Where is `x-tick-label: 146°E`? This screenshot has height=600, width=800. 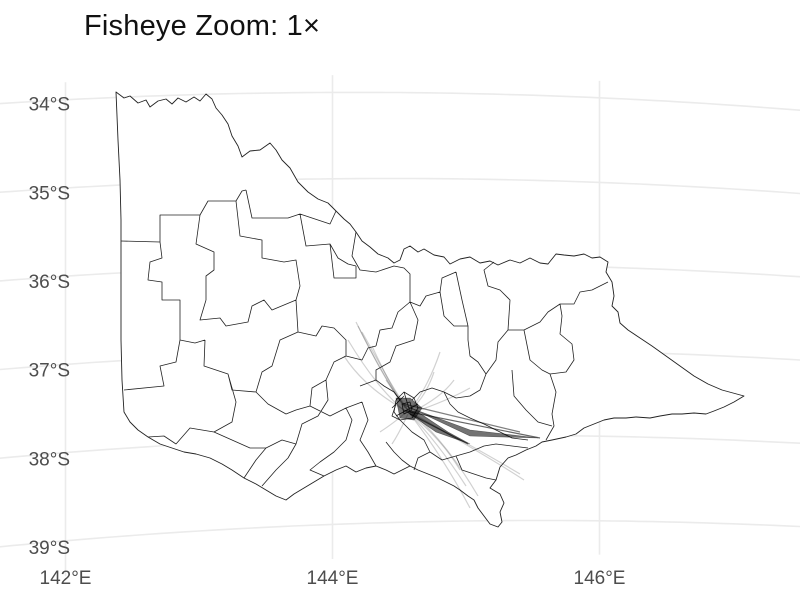 x-tick-label: 146°E is located at coordinates (600, 578).